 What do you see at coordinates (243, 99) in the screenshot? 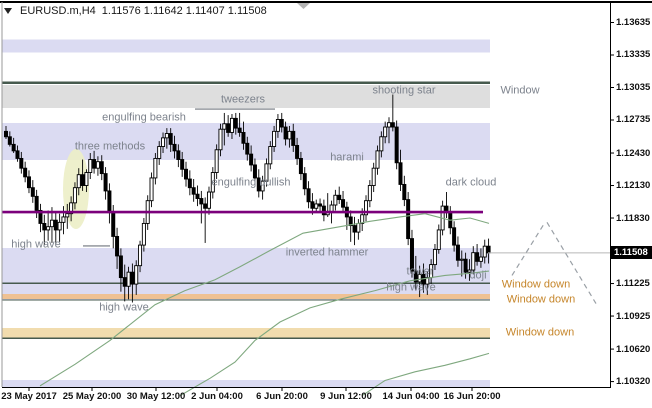
I see `pattern-label-tweezers: tweezers` at bounding box center [243, 99].